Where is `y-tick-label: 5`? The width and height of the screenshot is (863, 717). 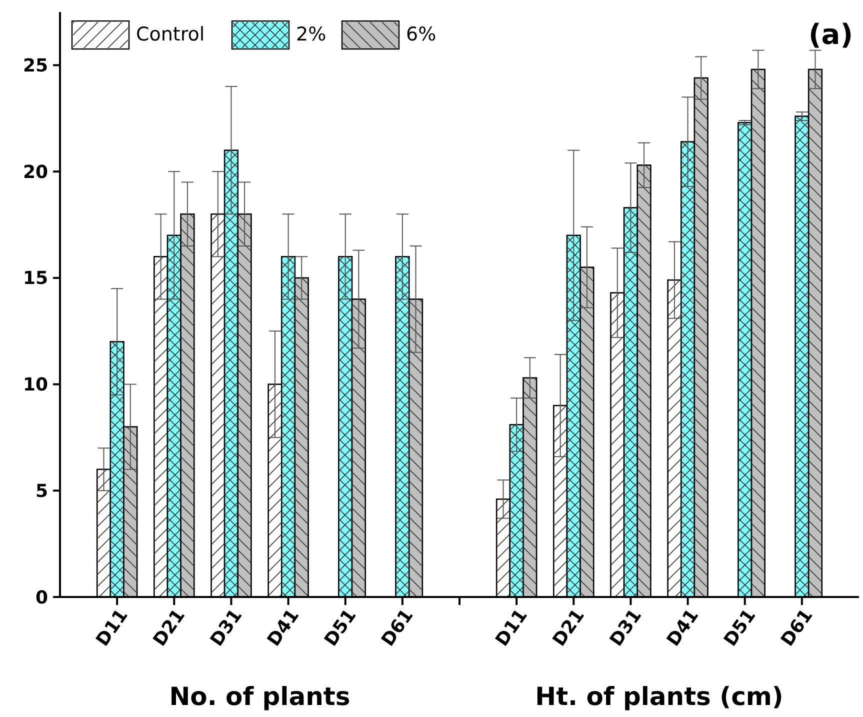
y-tick-label: 5 is located at coordinates (41, 491).